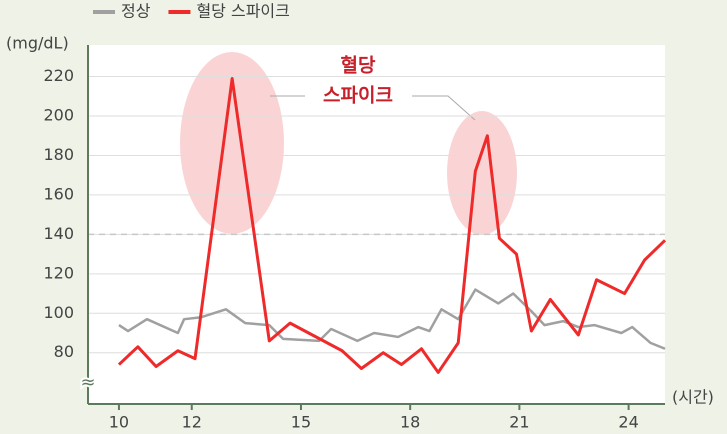 The image size is (727, 434). I want to click on x-tick-label: 24, so click(628, 422).